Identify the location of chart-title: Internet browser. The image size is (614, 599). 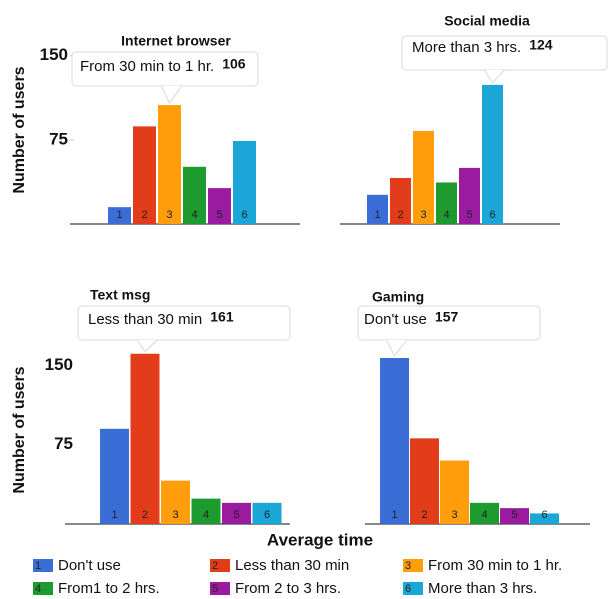
(176, 41).